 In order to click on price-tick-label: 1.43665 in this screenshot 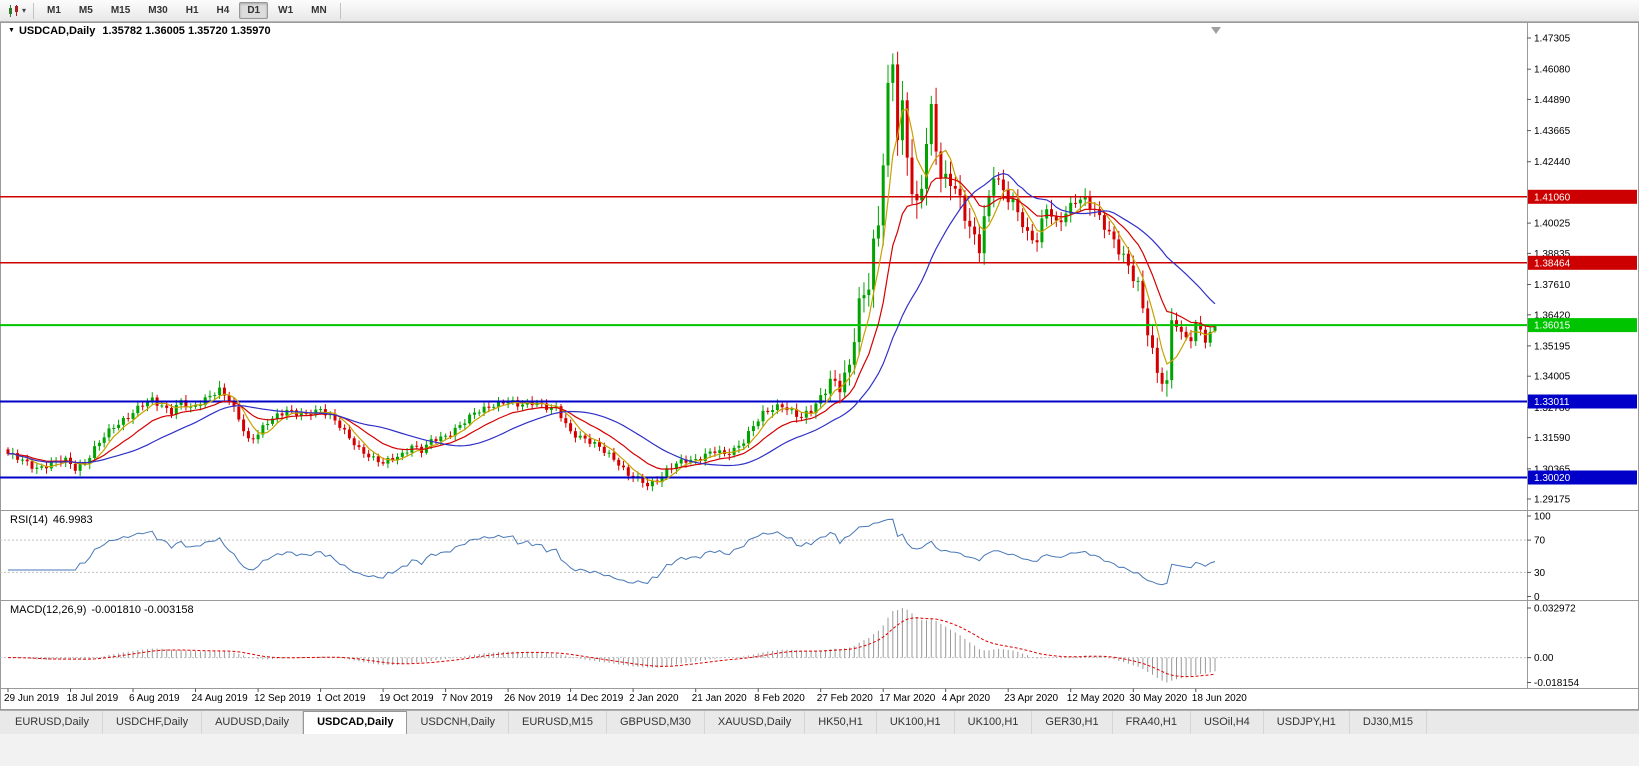, I will do `click(1552, 131)`.